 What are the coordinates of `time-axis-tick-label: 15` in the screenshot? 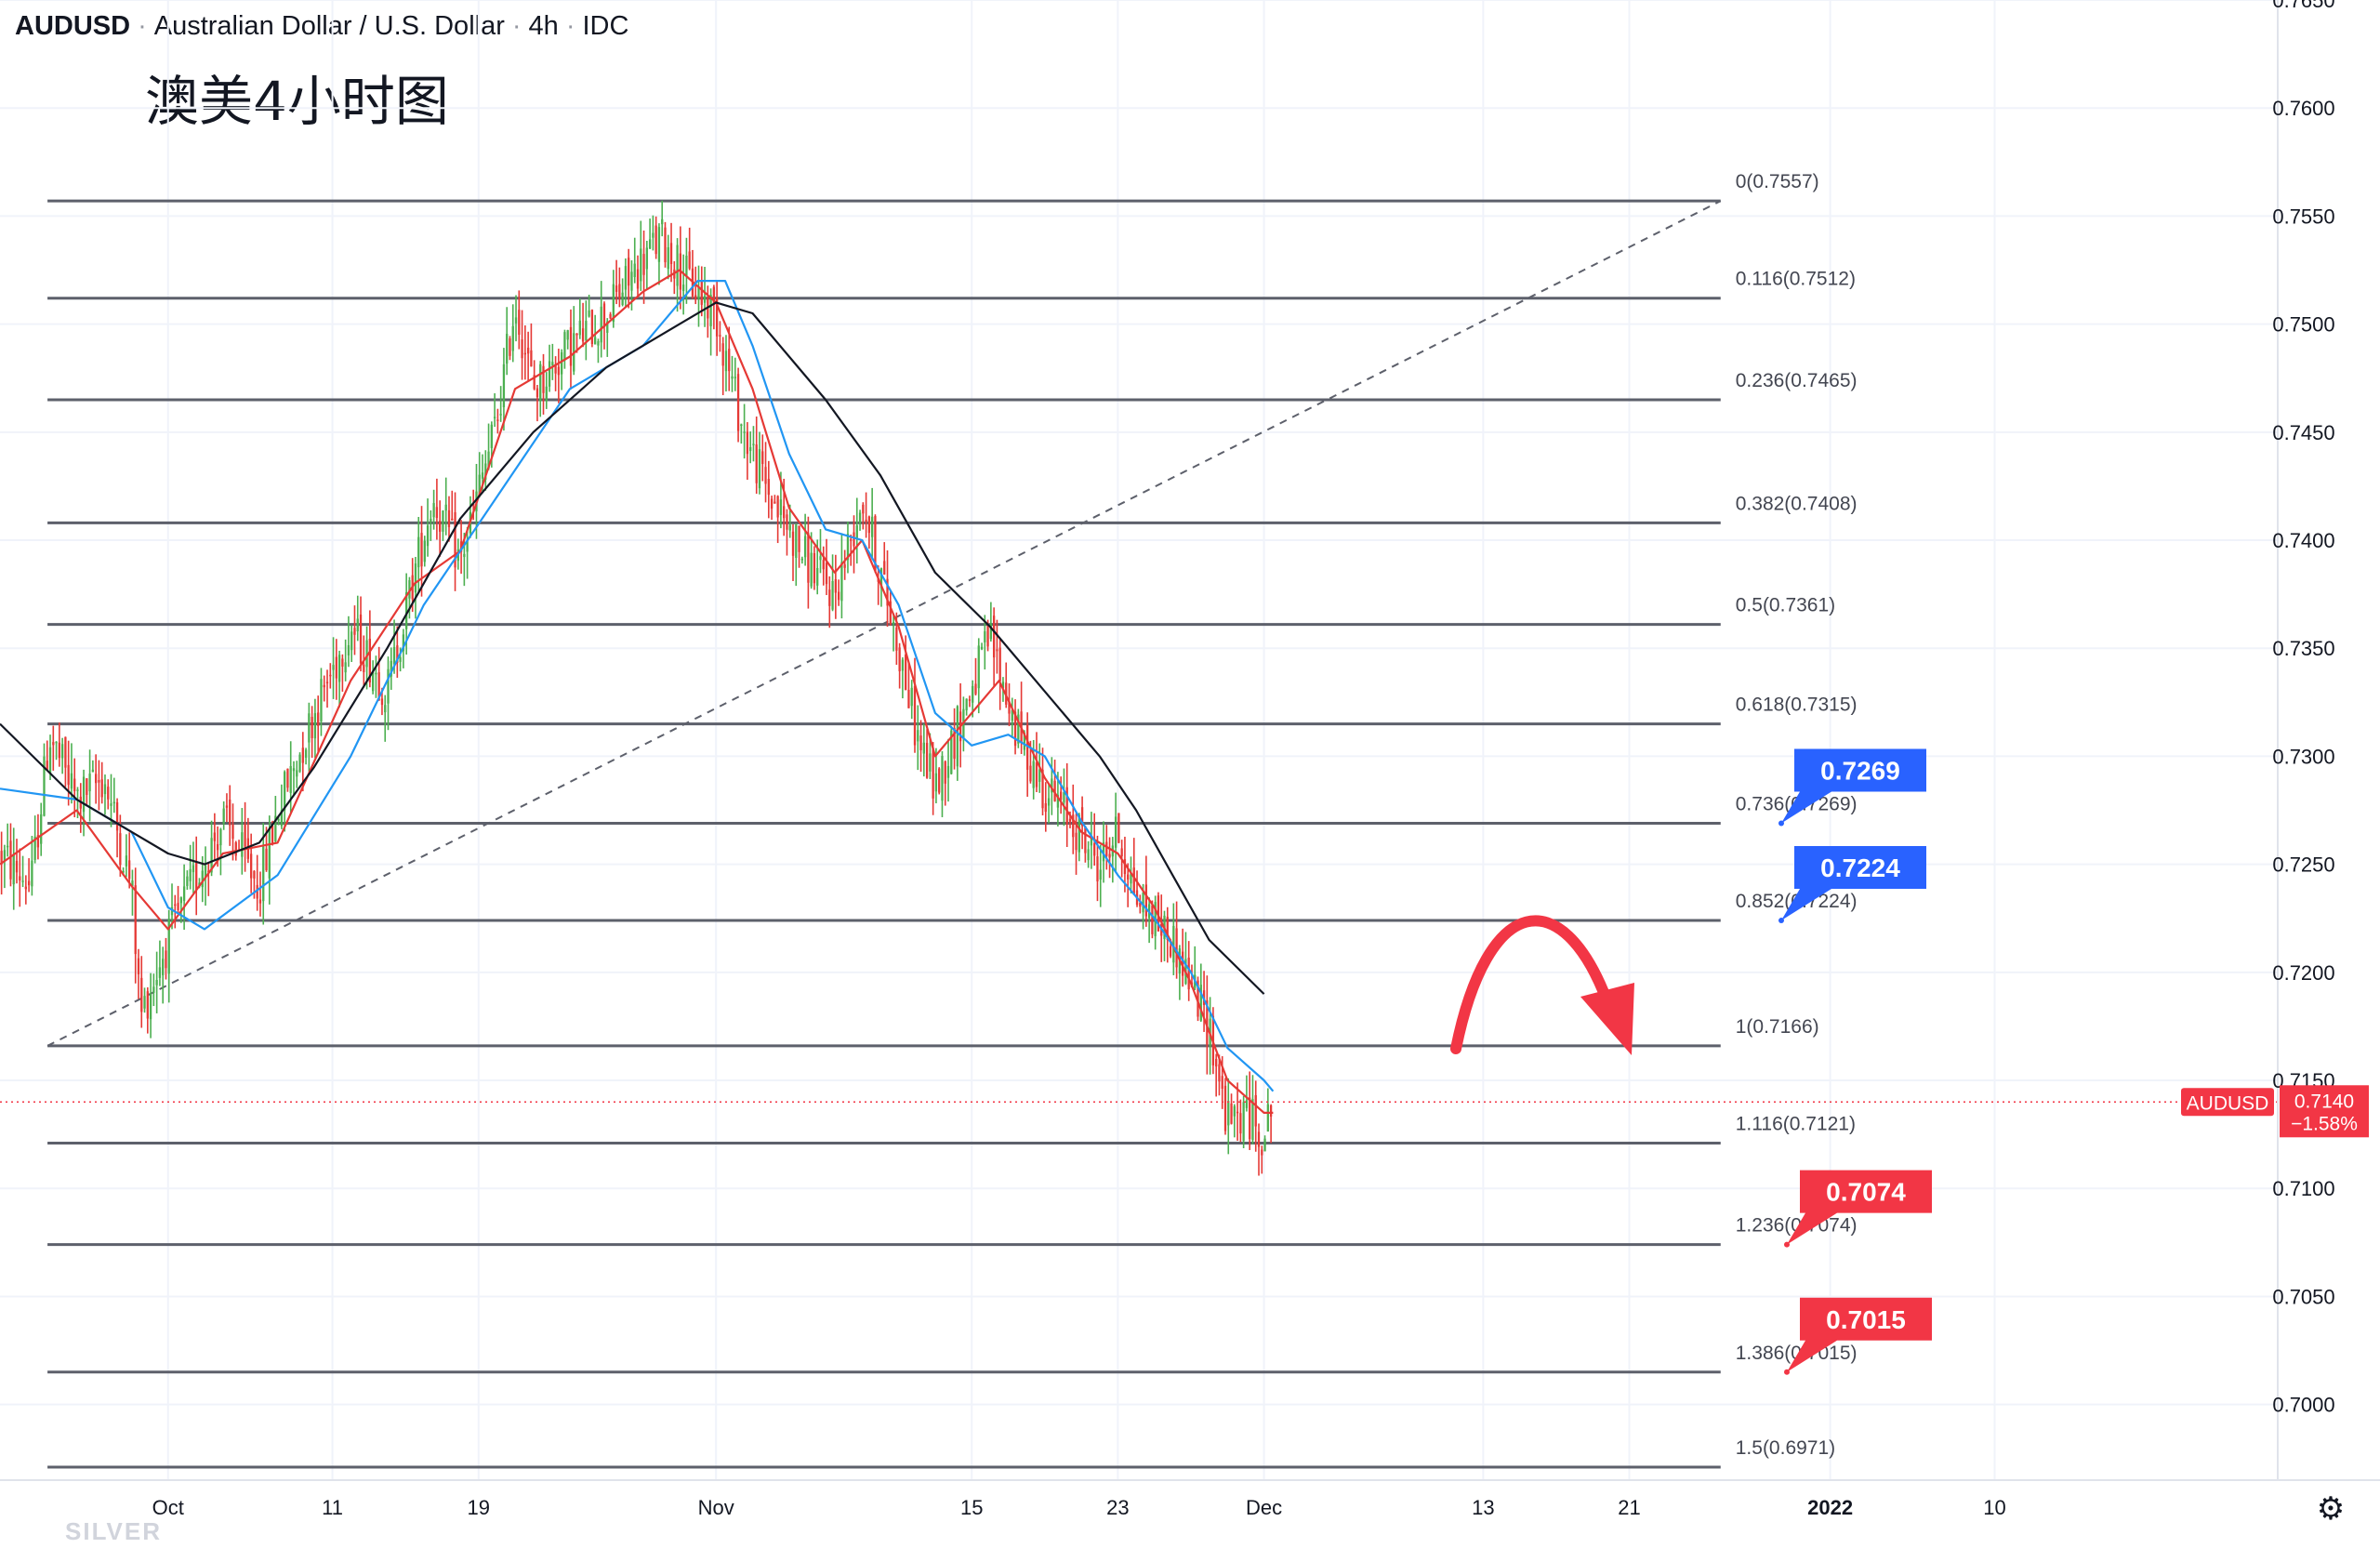 It's located at (971, 1507).